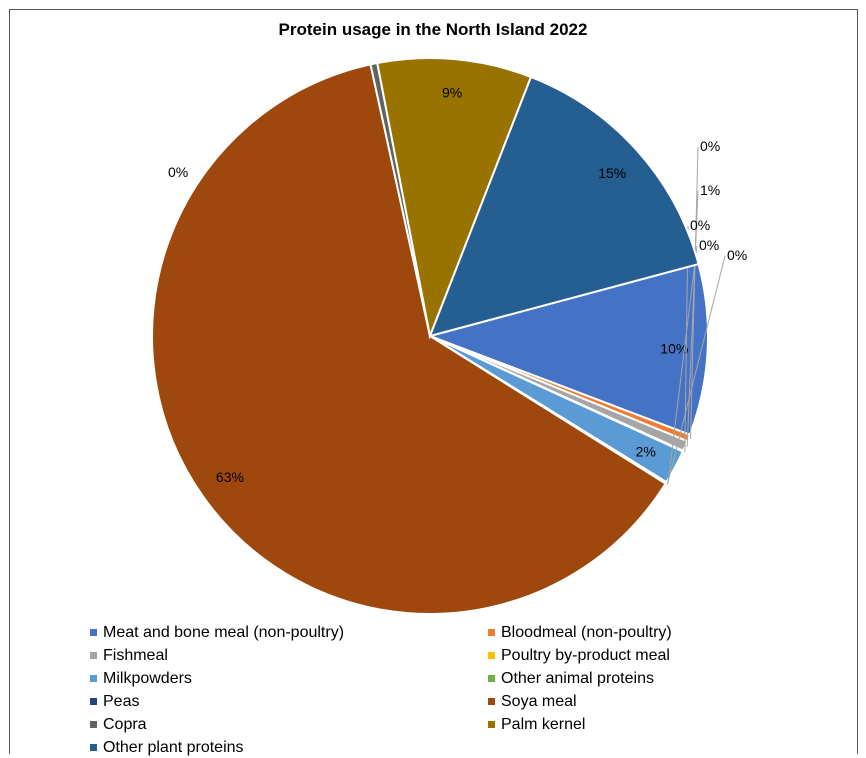  I want to click on legend-label: Meat and bone meal (non-poultry), so click(224, 632).